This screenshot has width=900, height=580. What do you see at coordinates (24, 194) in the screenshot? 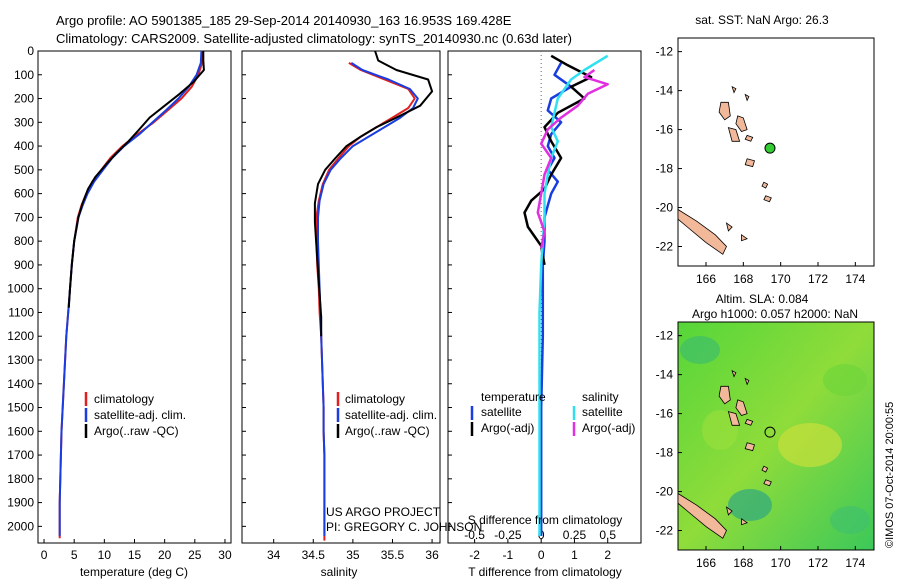
I see `depth-tick-label: 600` at bounding box center [24, 194].